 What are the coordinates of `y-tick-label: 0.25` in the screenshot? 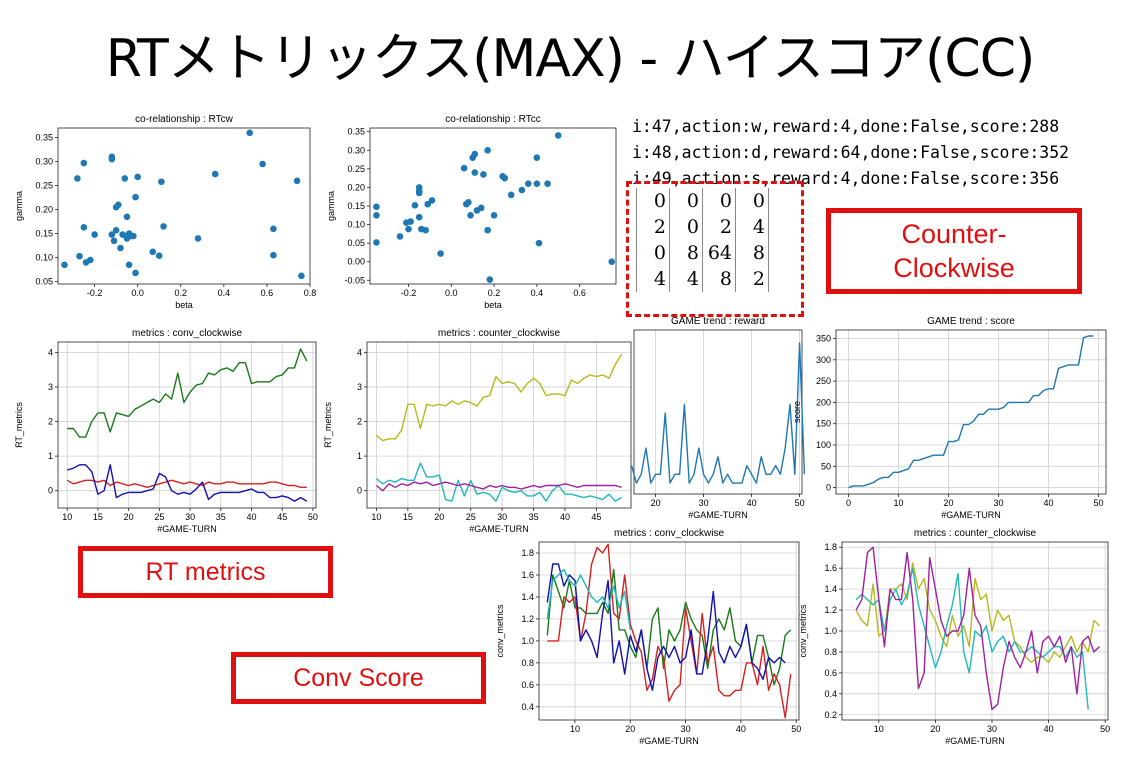 It's located at (44, 186).